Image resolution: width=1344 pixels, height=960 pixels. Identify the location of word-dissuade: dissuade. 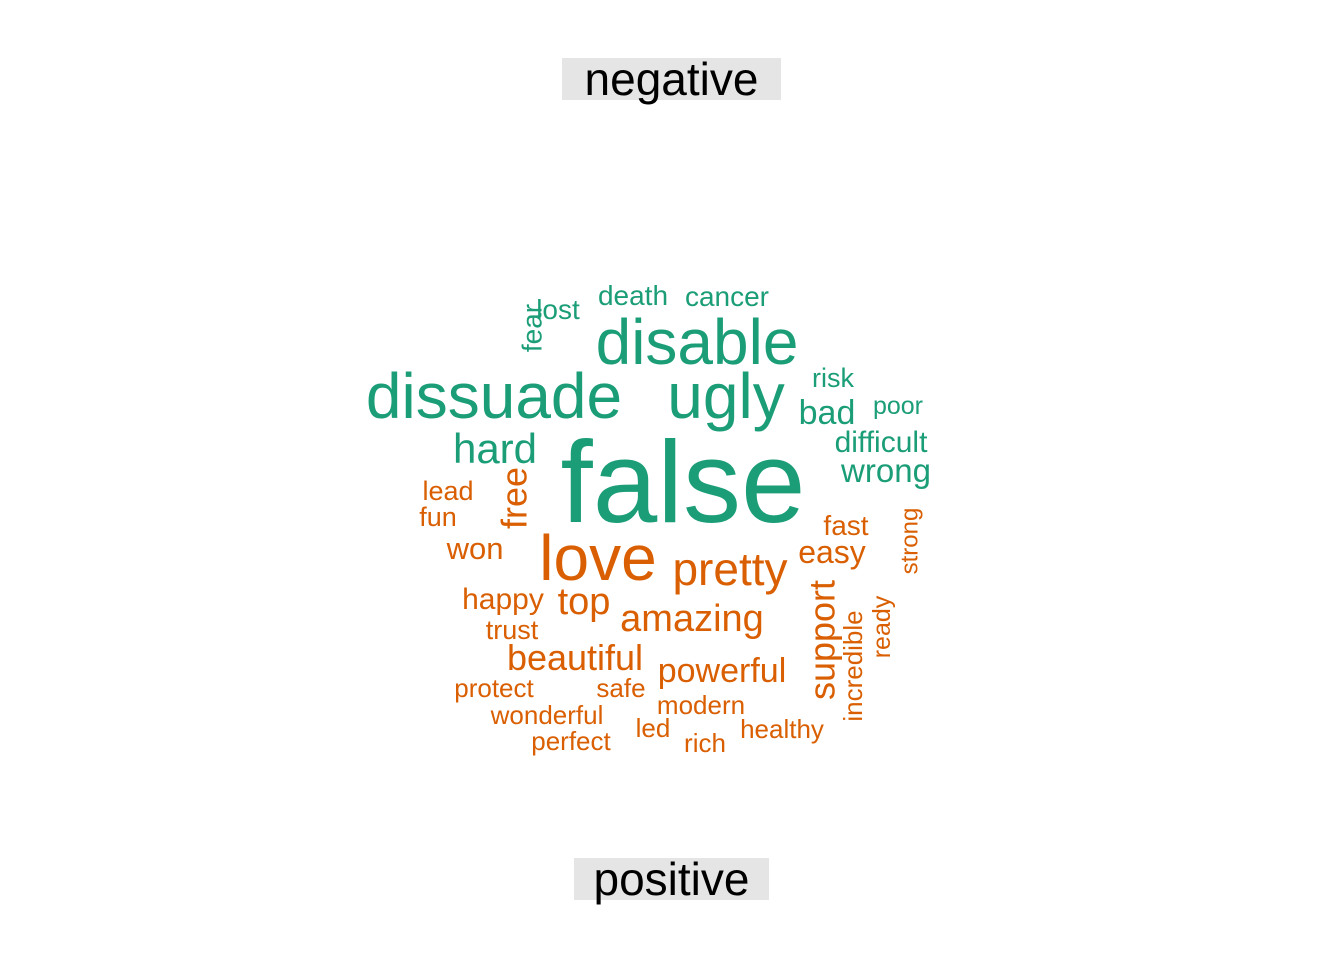
(494, 396).